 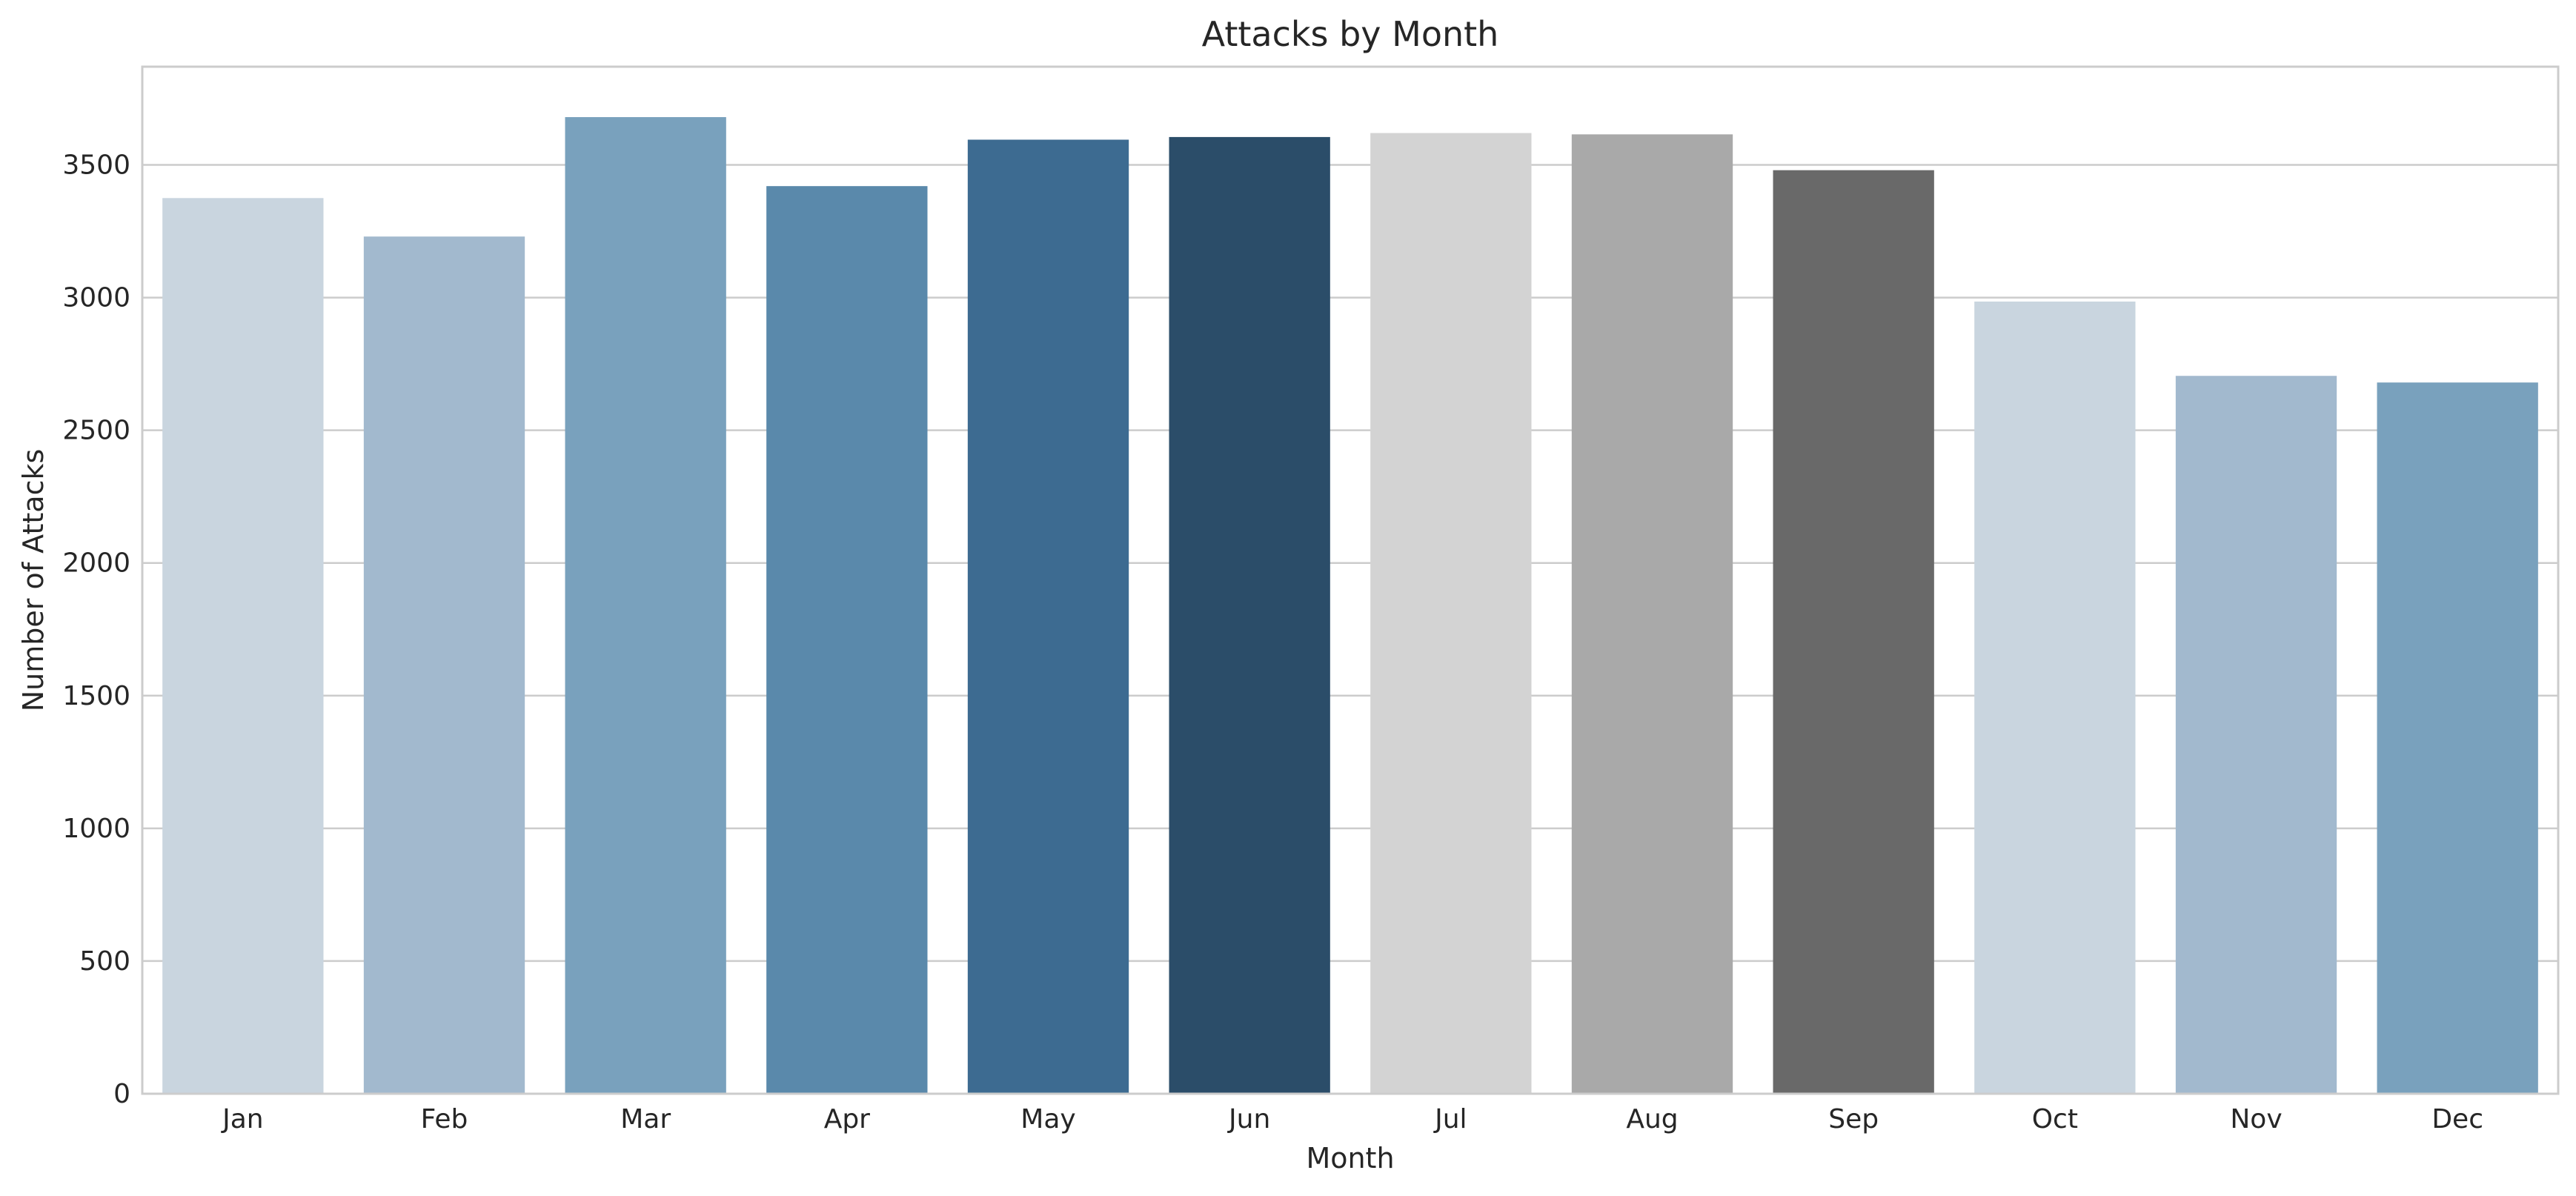 What do you see at coordinates (847, 640) in the screenshot?
I see `bar-apr` at bounding box center [847, 640].